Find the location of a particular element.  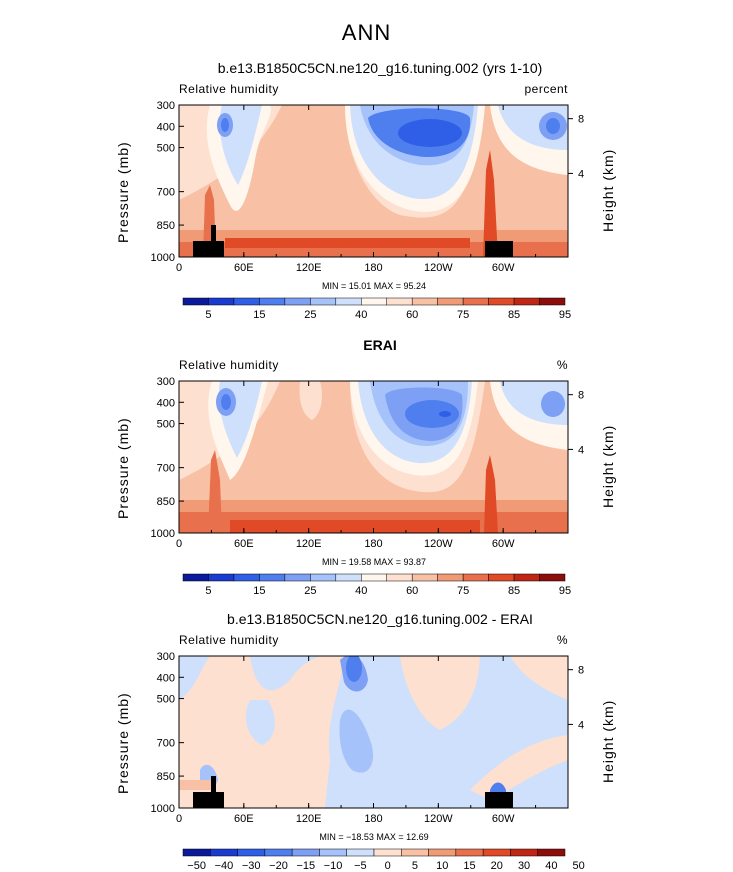

colorbar-label: 95 is located at coordinates (565, 591).